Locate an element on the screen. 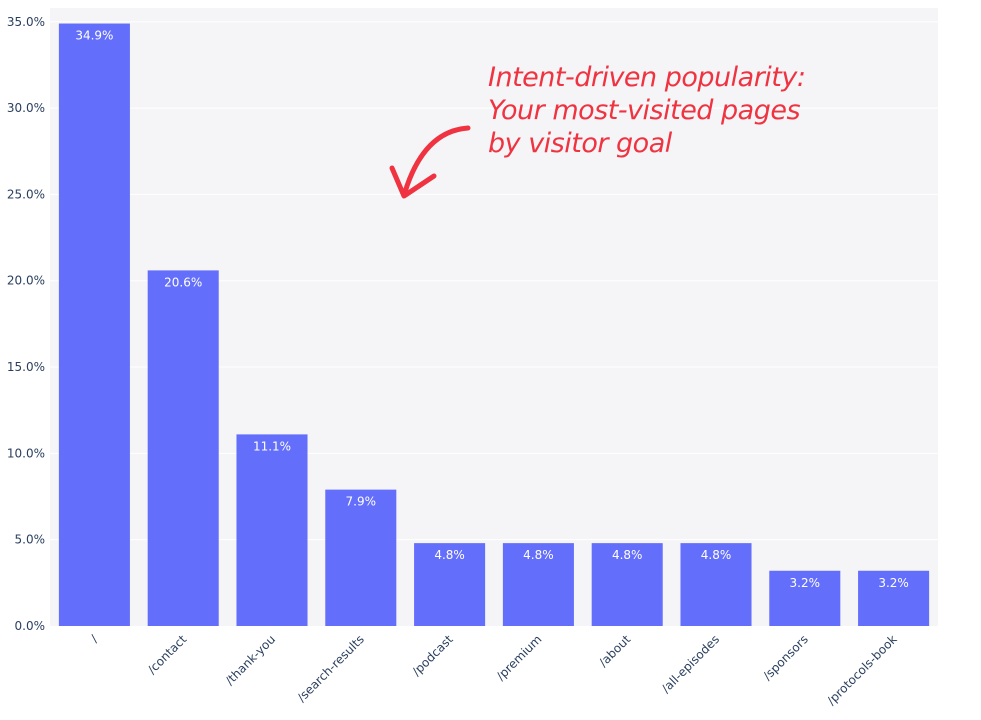 This screenshot has width=981, height=720. x-tick-label: /sponsors is located at coordinates (785, 657).